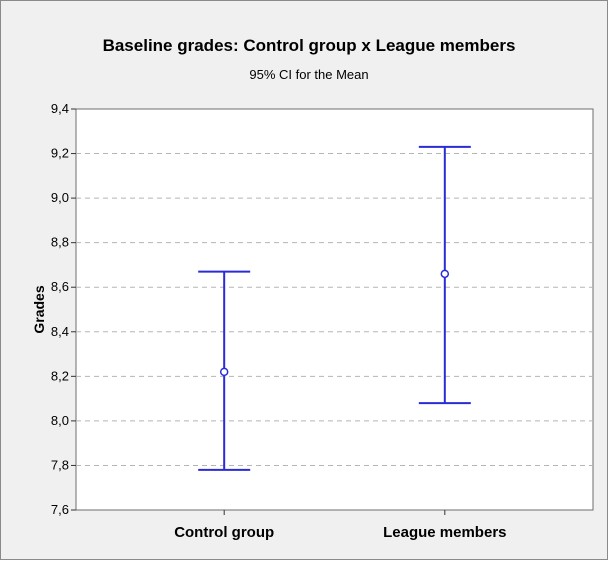  I want to click on y-tick-label: 8,8, so click(60, 242).